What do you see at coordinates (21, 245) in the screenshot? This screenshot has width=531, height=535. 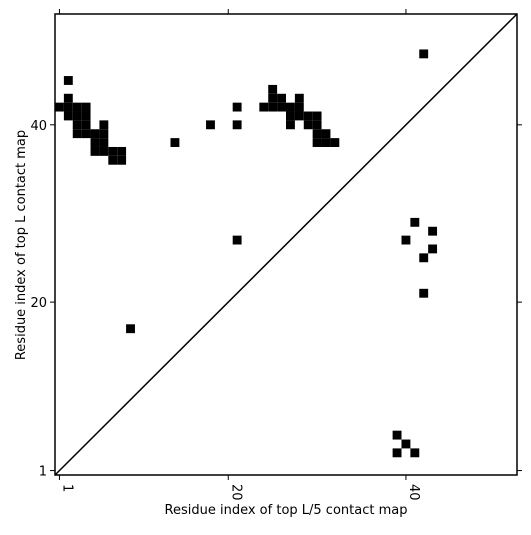 I see `y-axis-label: Residue index of top L contact map` at bounding box center [21, 245].